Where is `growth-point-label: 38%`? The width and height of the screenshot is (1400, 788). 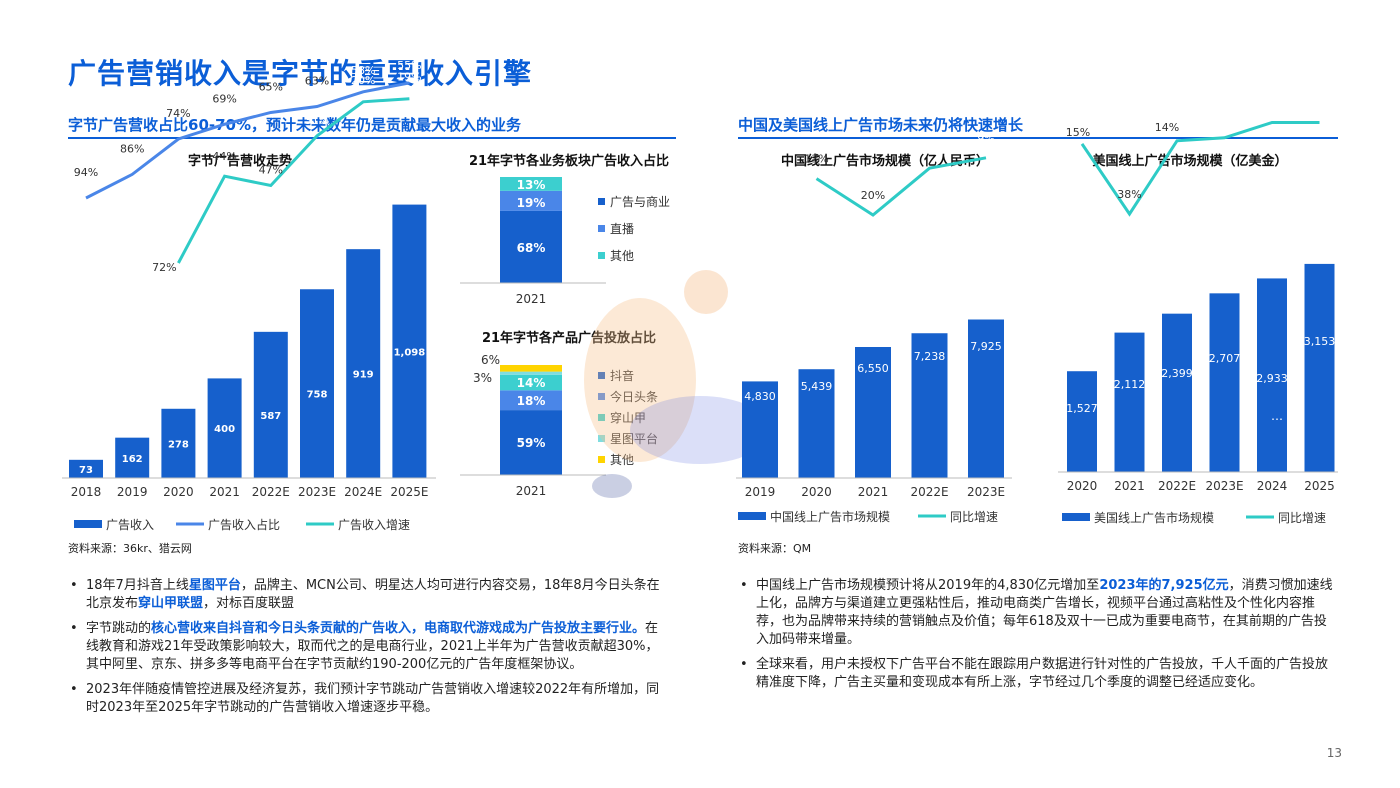
growth-point-label: 38% is located at coordinates (1129, 194).